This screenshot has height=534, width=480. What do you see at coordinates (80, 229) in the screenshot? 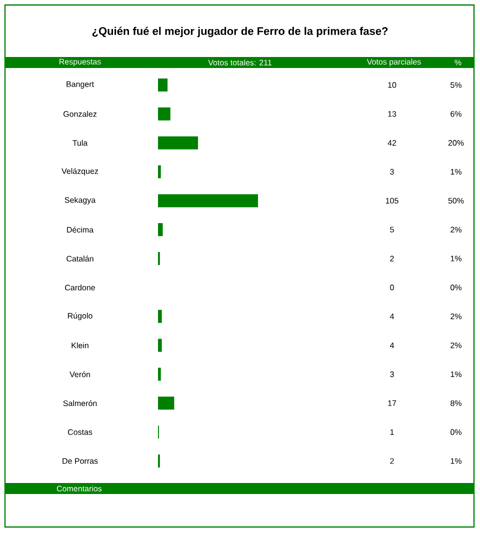
I see `y-tick-label: Décima` at bounding box center [80, 229].